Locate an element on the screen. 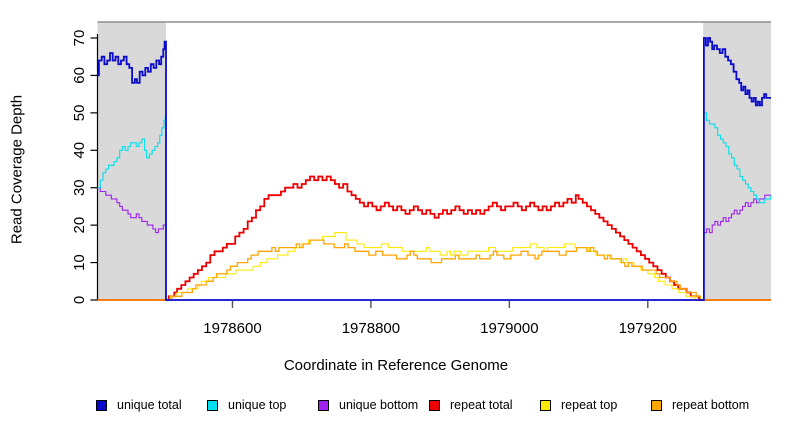 The height and width of the screenshot is (432, 792). series-line-repeat-top is located at coordinates (434, 266).